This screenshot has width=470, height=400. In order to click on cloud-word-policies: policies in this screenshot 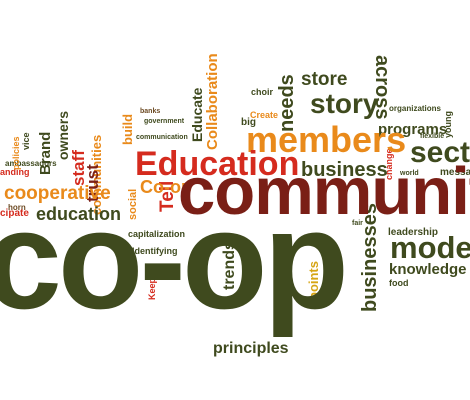, I will do `click(16, 153)`.